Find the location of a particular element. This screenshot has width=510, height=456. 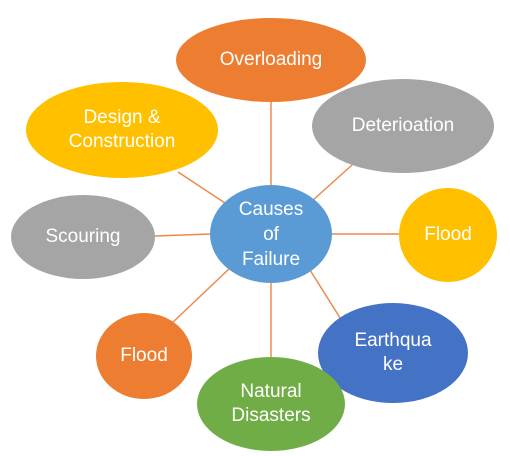

connector-earthquake is located at coordinates (326, 295).